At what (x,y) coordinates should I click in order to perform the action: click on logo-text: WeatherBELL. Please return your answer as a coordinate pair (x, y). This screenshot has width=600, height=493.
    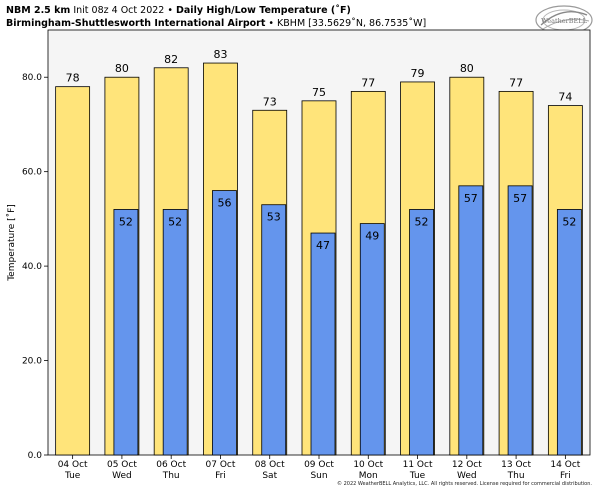
    Looking at the image, I should click on (564, 21).